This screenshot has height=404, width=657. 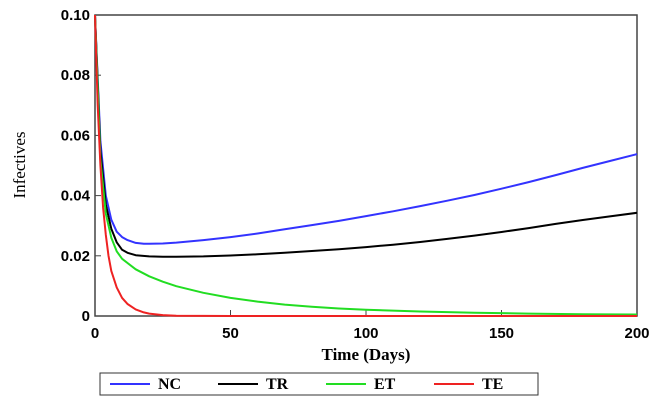 I want to click on y-tick-label: 0.10, so click(x=75, y=15).